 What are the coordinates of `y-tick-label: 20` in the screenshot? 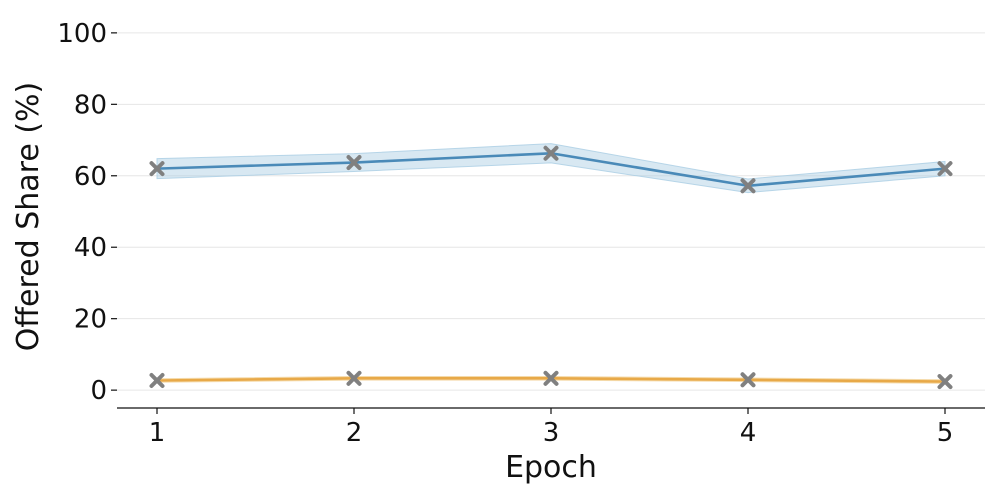 It's located at (90, 320).